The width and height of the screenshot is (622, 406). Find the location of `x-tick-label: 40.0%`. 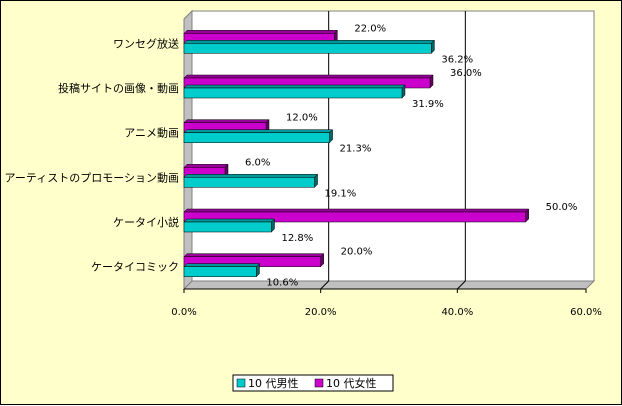

x-tick-label: 40.0% is located at coordinates (457, 312).